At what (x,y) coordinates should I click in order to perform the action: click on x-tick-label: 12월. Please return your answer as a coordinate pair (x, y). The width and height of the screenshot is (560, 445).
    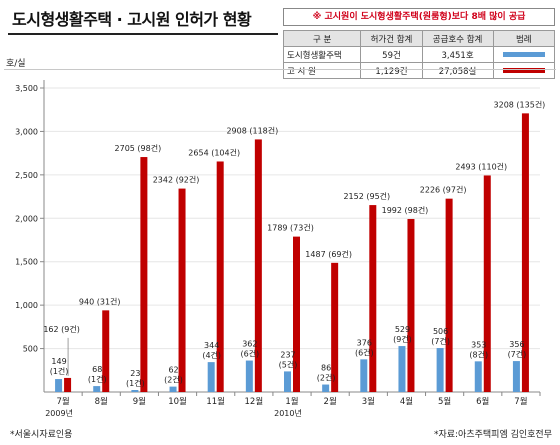
    Looking at the image, I should click on (254, 401).